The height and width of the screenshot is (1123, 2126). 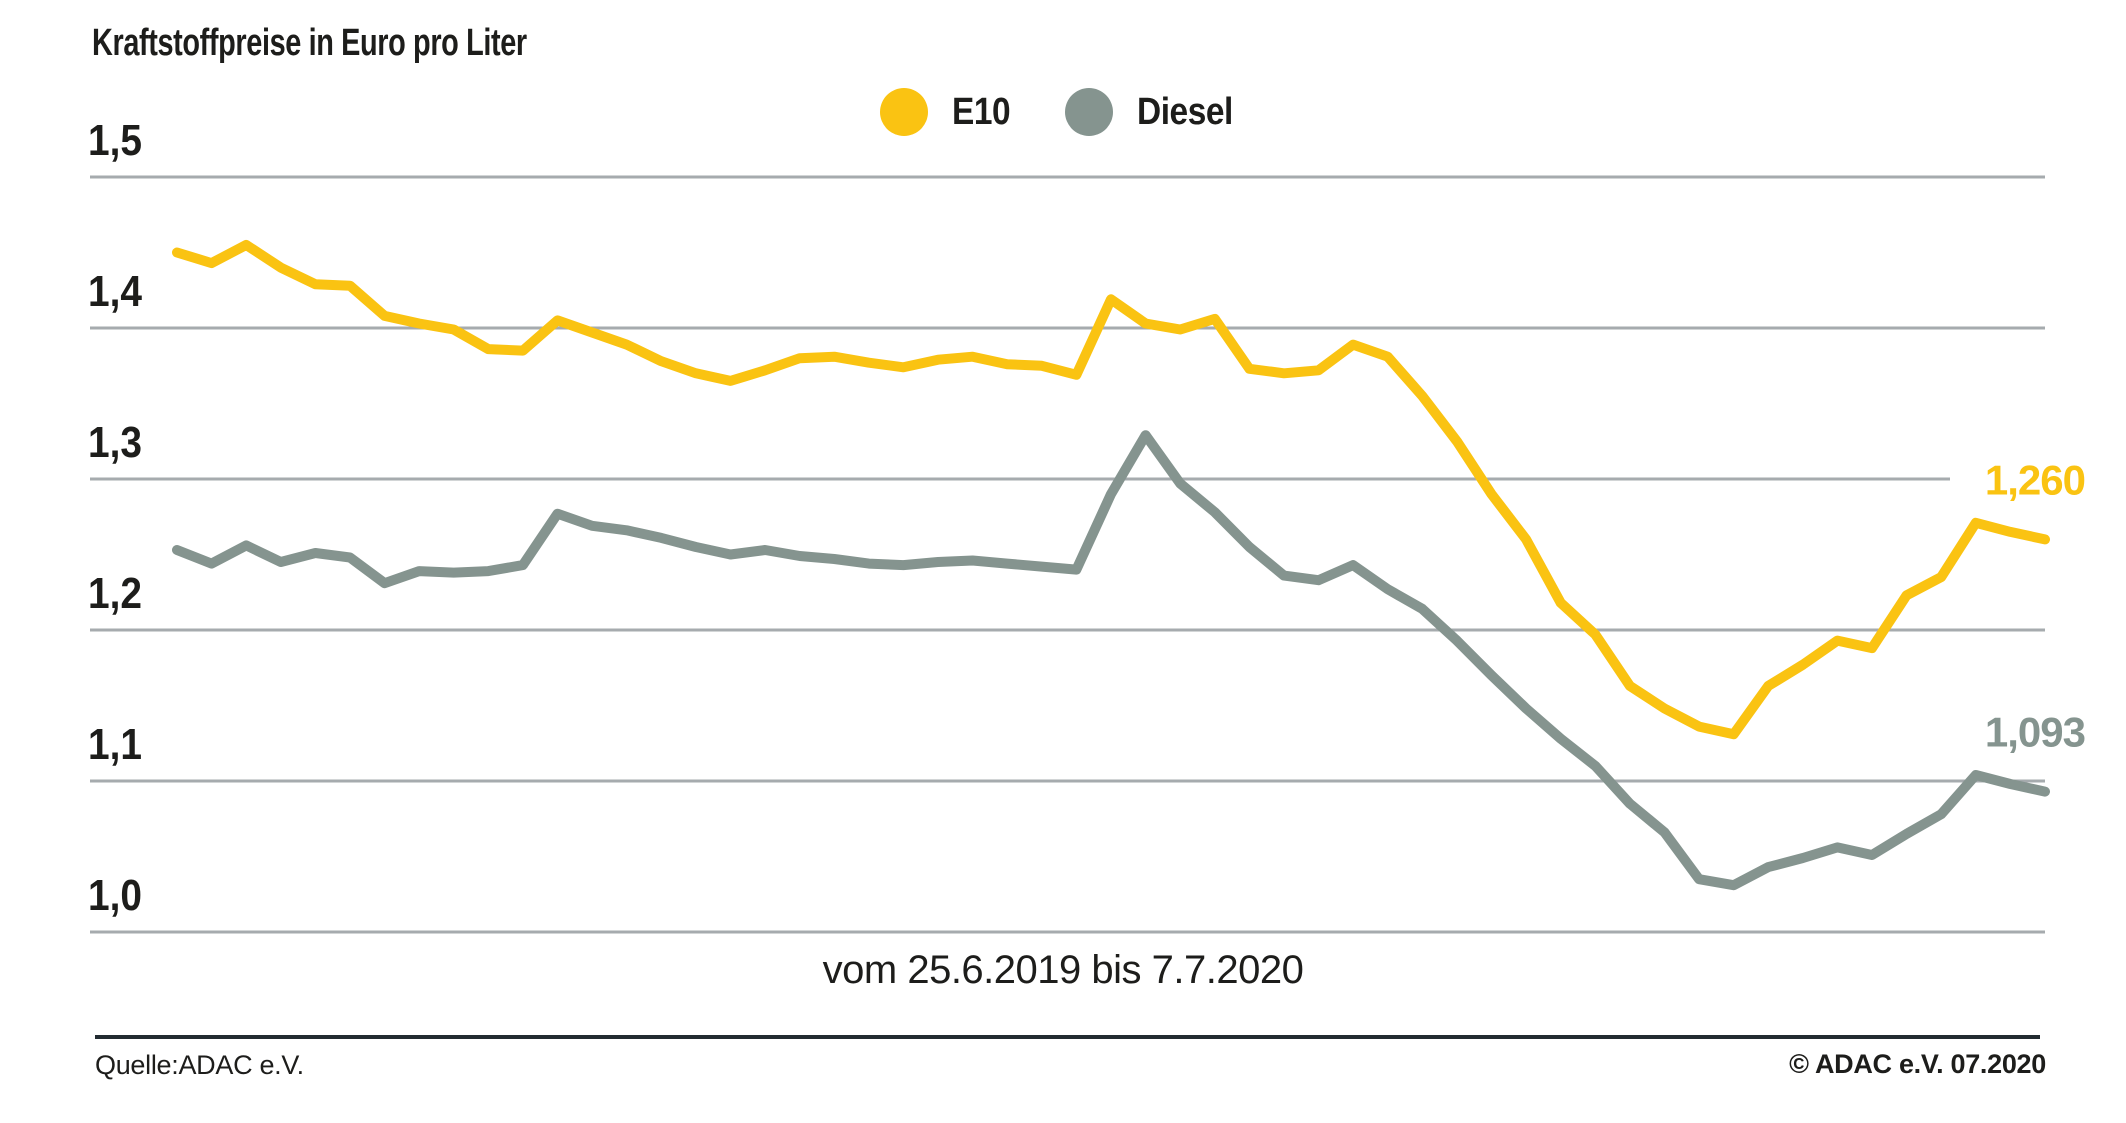 I want to click on y-tick-label: 1,3, so click(x=115, y=442).